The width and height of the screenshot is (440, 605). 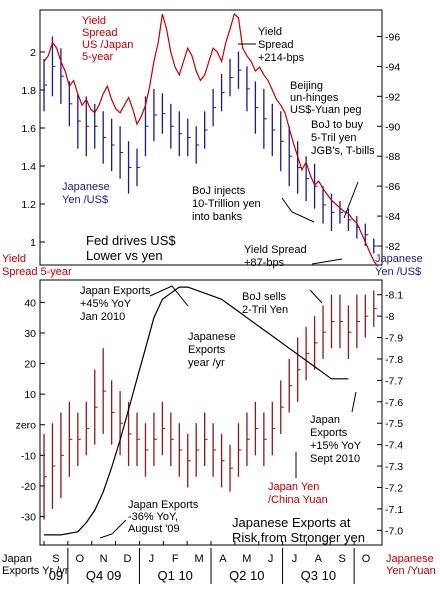 What do you see at coordinates (30, 334) in the screenshot?
I see `bottom-left-tick-label: 30` at bounding box center [30, 334].